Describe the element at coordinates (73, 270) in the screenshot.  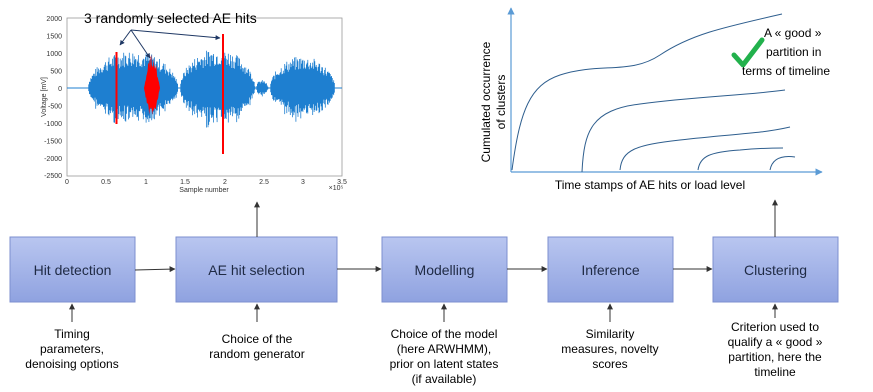
I see `step-label-hit-detection: Hit detection` at that location.